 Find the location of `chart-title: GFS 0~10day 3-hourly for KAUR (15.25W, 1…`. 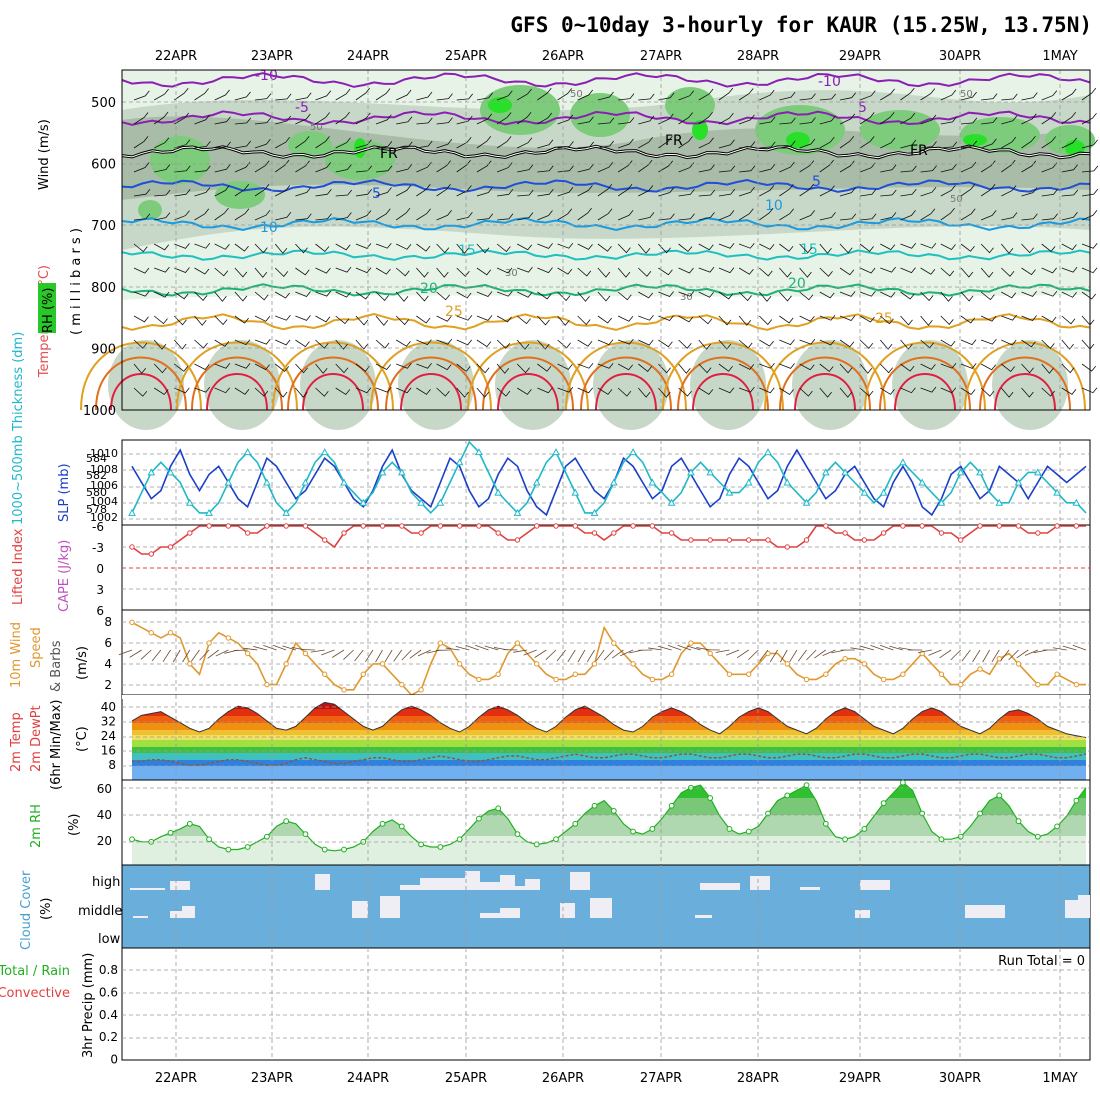

chart-title: GFS 0~10day 3-hourly for KAUR (15.25W, 1… is located at coordinates (801, 25).